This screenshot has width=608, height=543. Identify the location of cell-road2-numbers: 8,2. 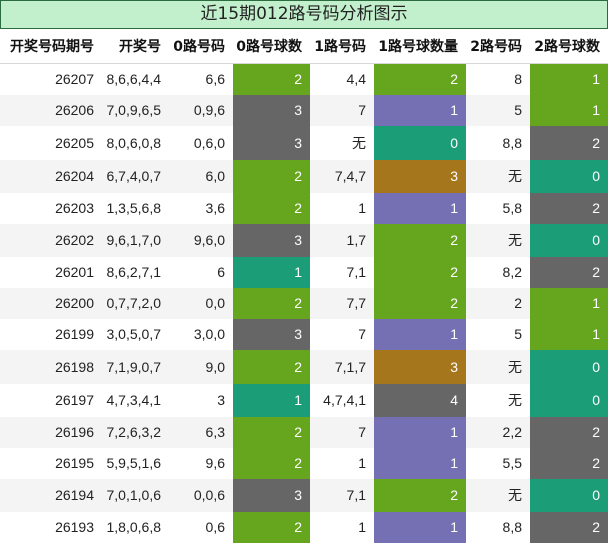
(498, 272).